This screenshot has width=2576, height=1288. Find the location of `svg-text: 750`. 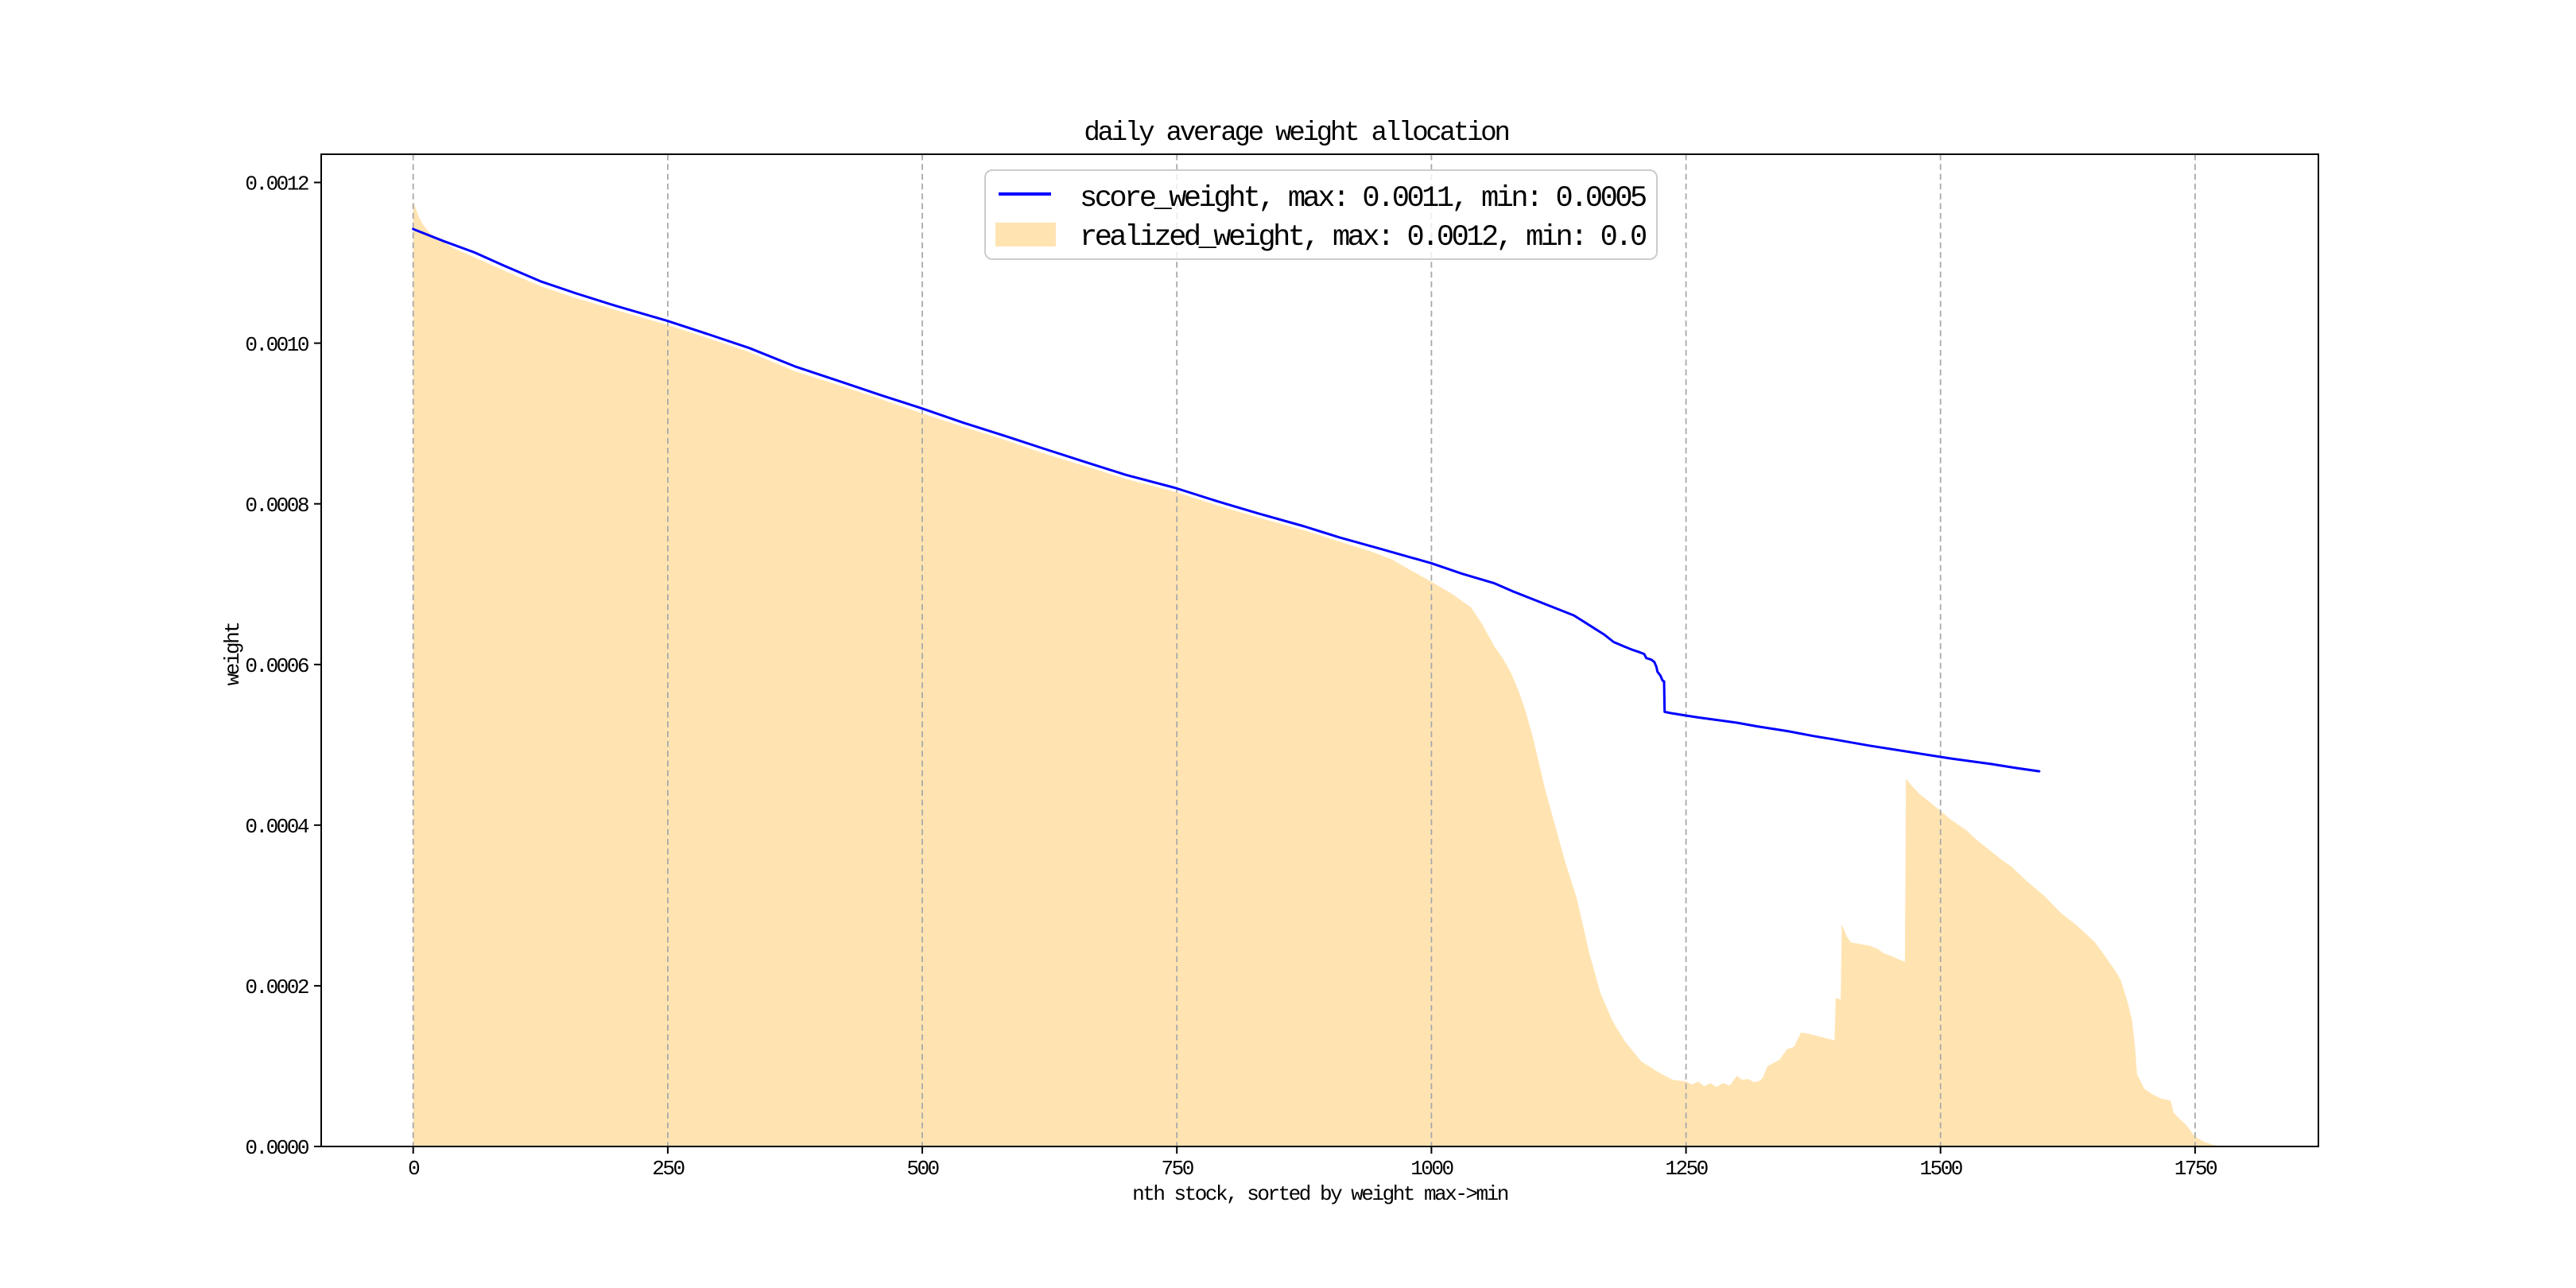

svg-text: 750 is located at coordinates (1177, 1169).